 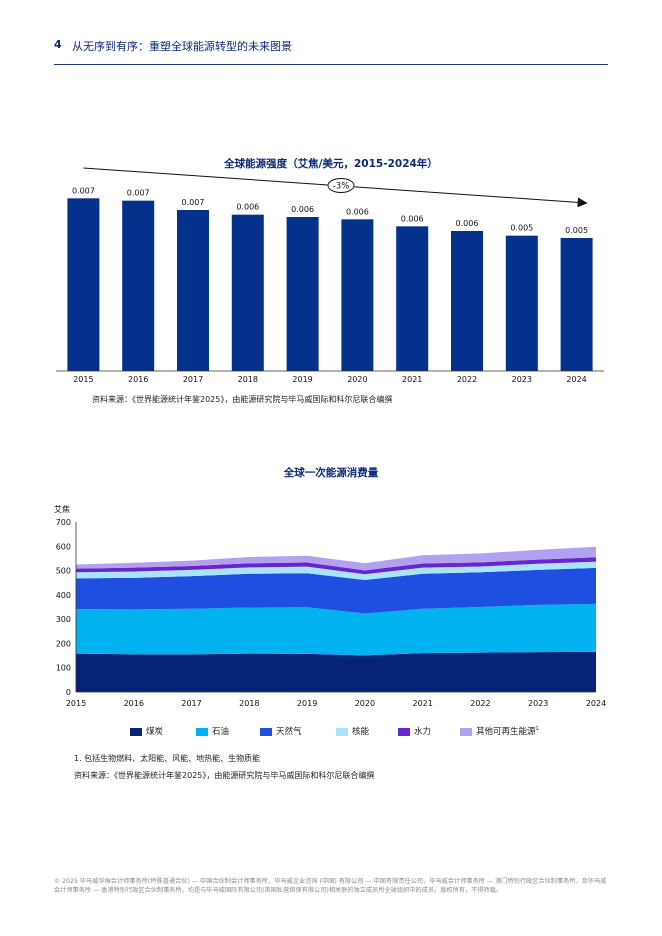 What do you see at coordinates (466, 731) in the screenshot?
I see `legend-swatch-renewables` at bounding box center [466, 731].